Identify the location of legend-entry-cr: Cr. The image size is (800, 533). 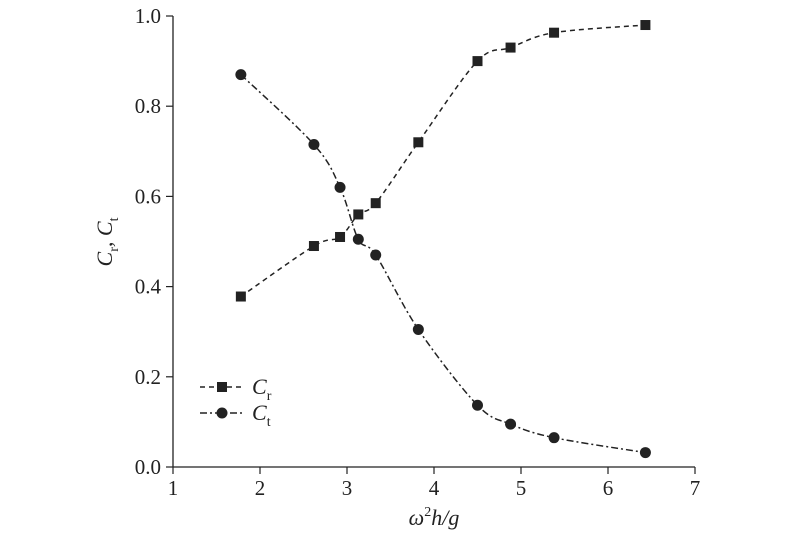
(236, 389).